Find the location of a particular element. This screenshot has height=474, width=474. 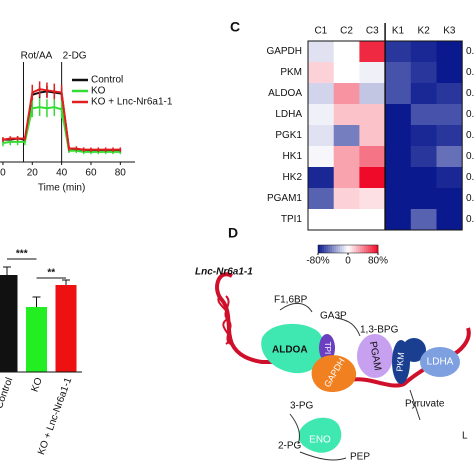

legend-label: KO + Lnc-Nr6a1-1 is located at coordinates (132, 102).